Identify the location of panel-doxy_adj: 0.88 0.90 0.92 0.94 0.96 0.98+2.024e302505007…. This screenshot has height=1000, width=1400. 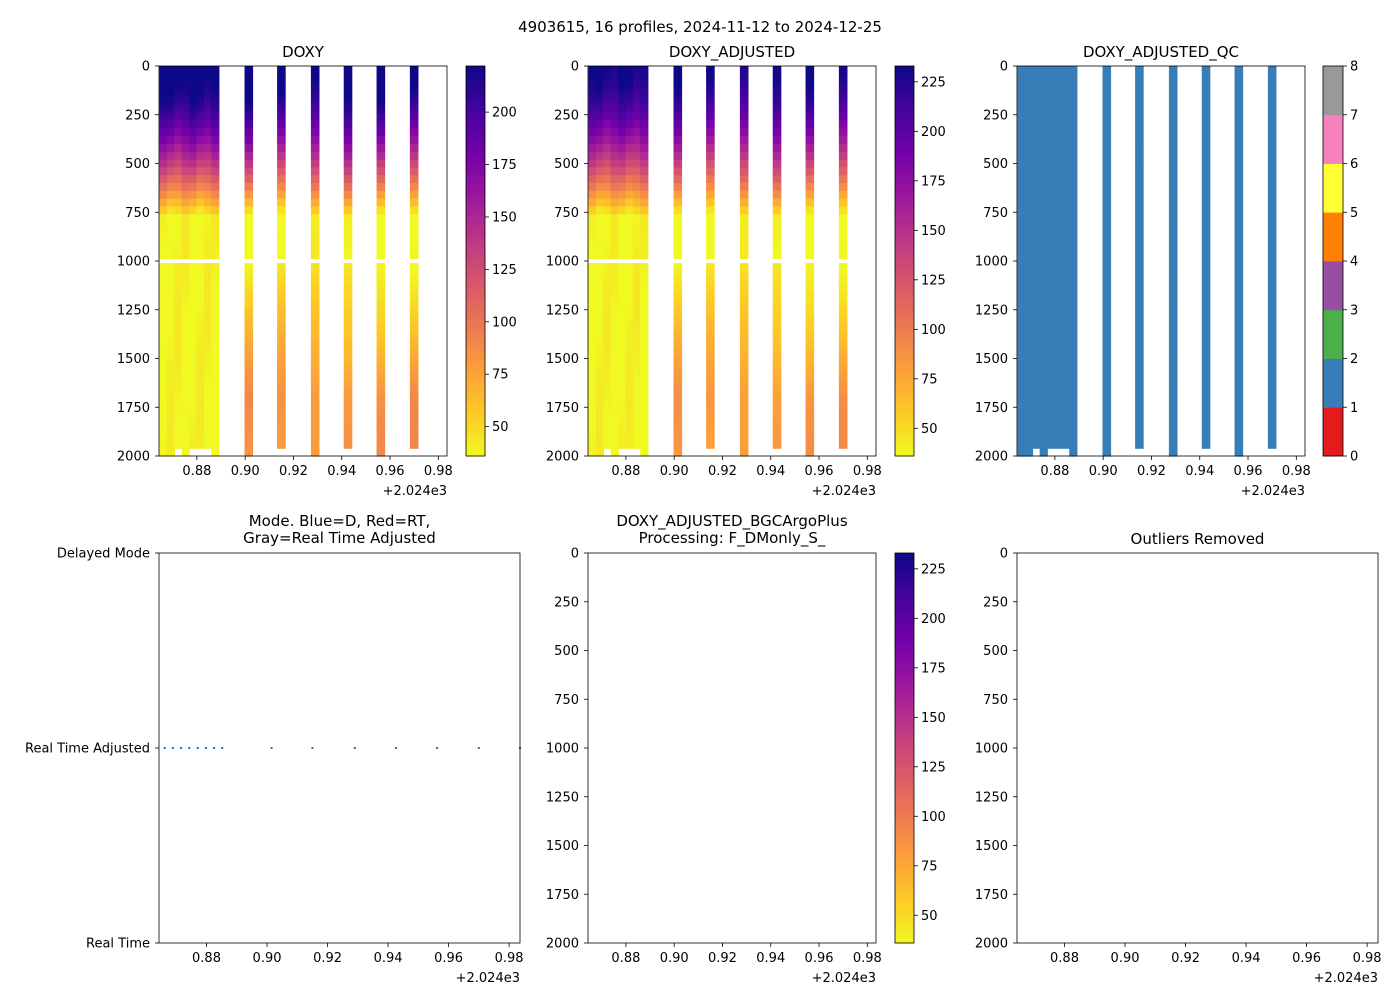
(746, 271).